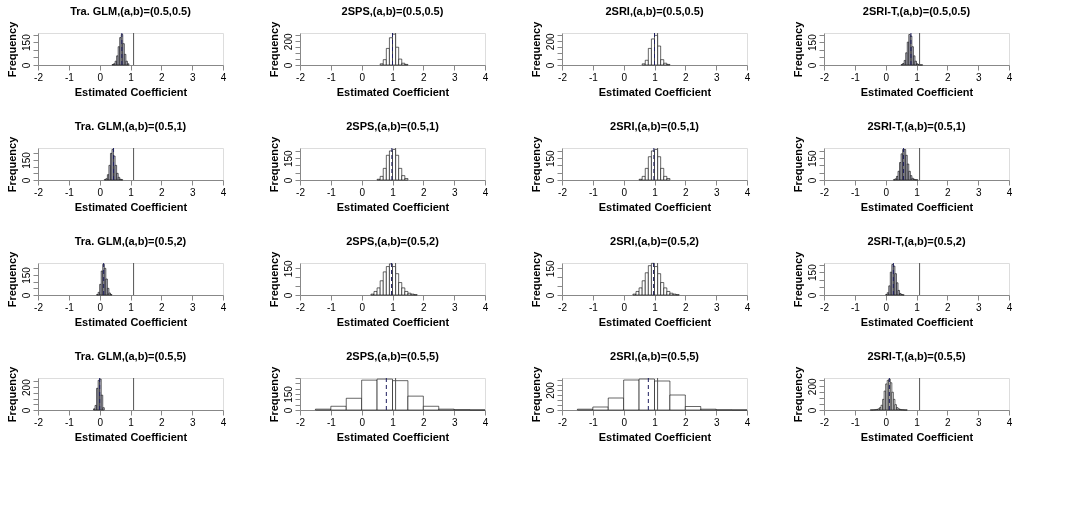  Describe the element at coordinates (130, 241) in the screenshot. I see `chart-title: Tra. GLM,(a,b)=(0.5,2)` at that location.